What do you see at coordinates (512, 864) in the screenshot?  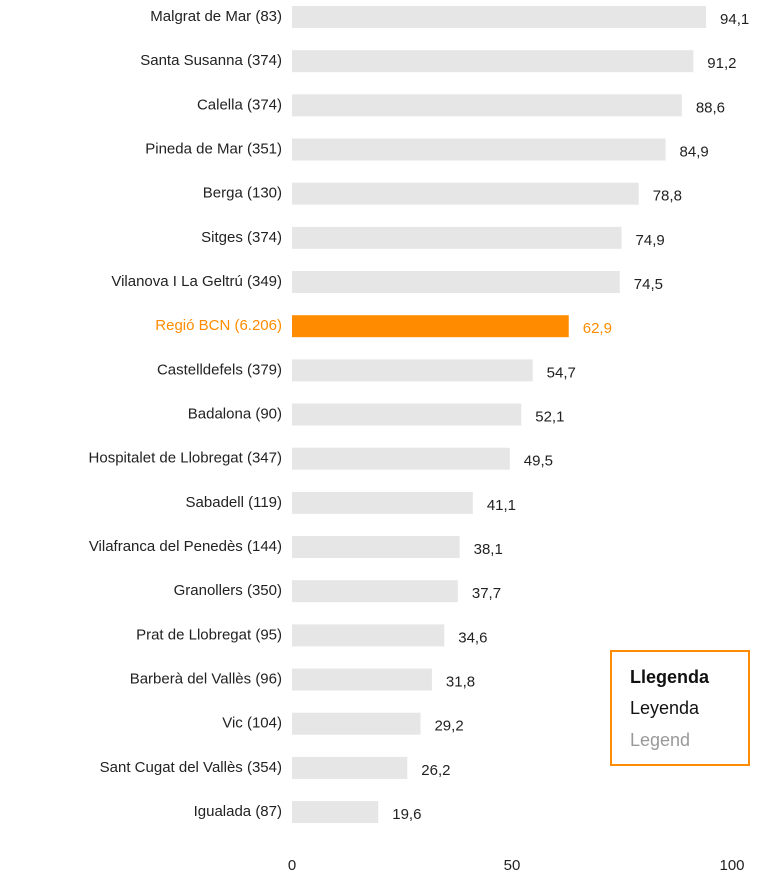 I see `x-tick-label: 50` at bounding box center [512, 864].